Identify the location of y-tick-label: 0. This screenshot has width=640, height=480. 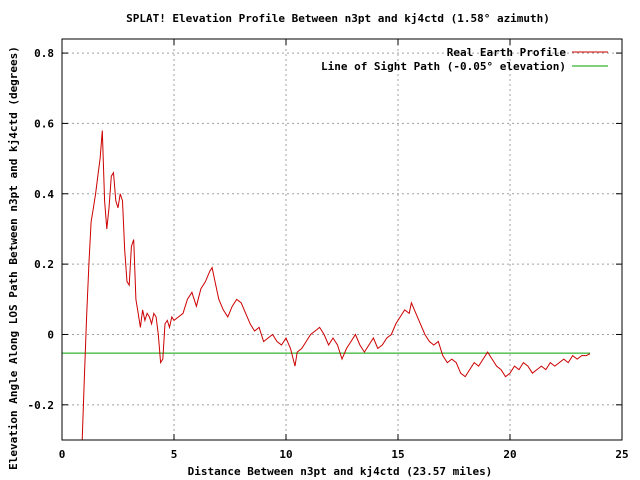
(50, 334).